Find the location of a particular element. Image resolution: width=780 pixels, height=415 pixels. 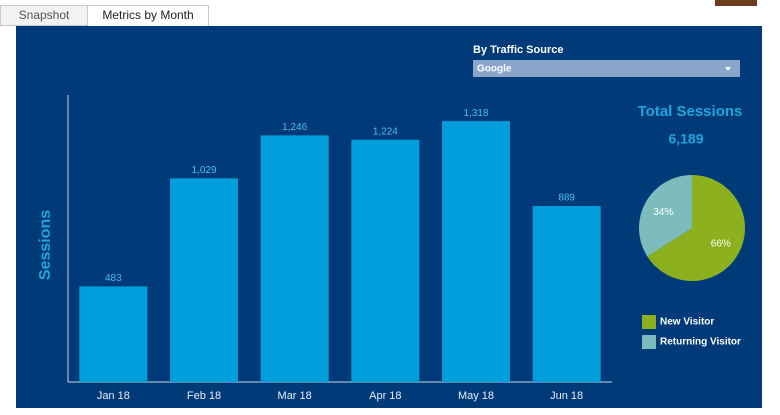

pie-label: 66% is located at coordinates (721, 243).